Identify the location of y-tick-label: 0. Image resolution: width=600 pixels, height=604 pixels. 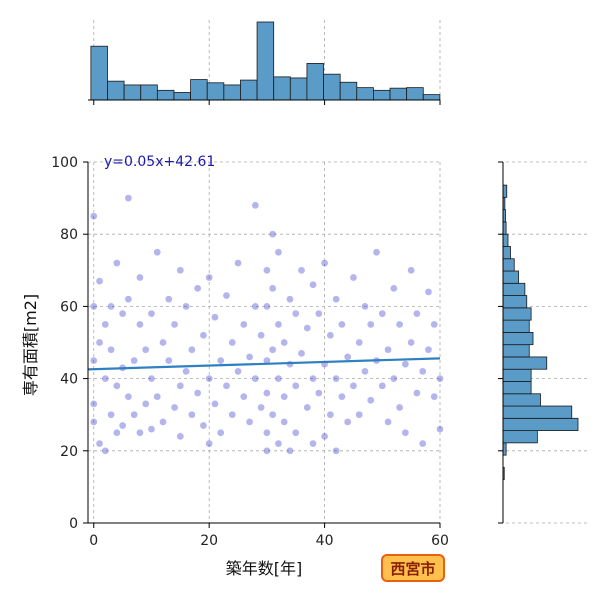
(73, 524).